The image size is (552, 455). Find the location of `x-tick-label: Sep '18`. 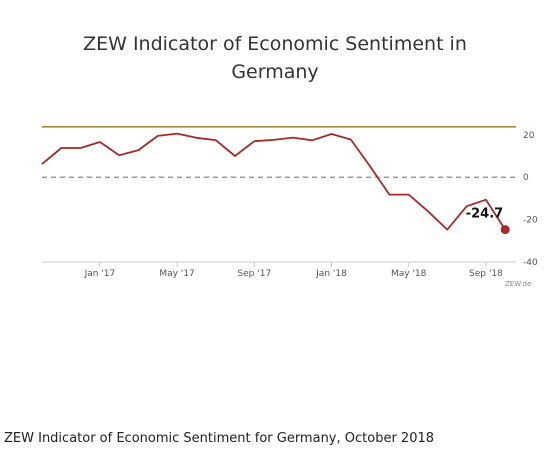

x-tick-label: Sep '18 is located at coordinates (486, 274).